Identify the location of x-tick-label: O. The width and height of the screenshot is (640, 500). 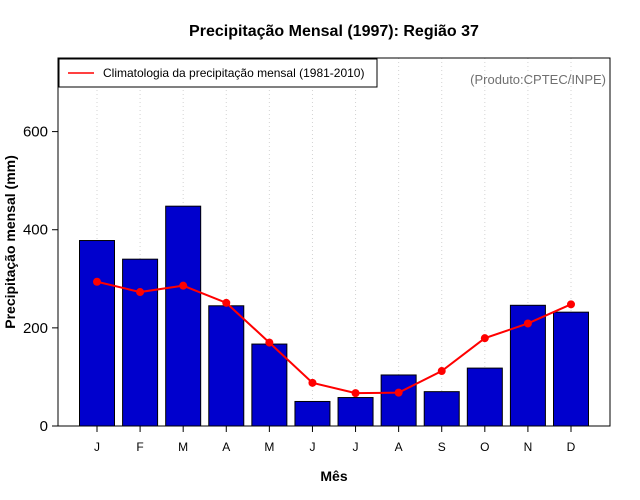
(484, 447).